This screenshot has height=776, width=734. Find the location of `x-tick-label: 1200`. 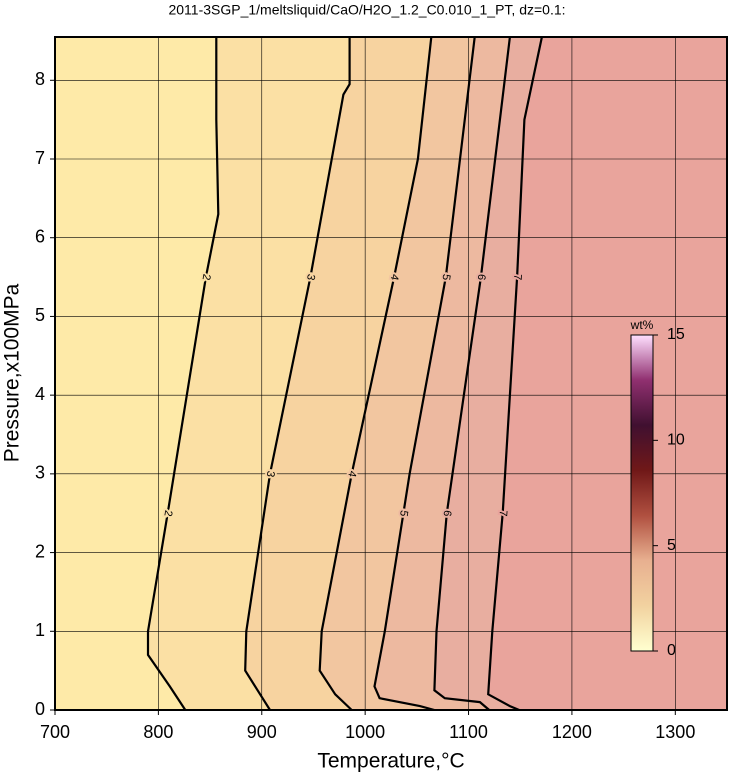

x-tick-label: 1200 is located at coordinates (572, 732).